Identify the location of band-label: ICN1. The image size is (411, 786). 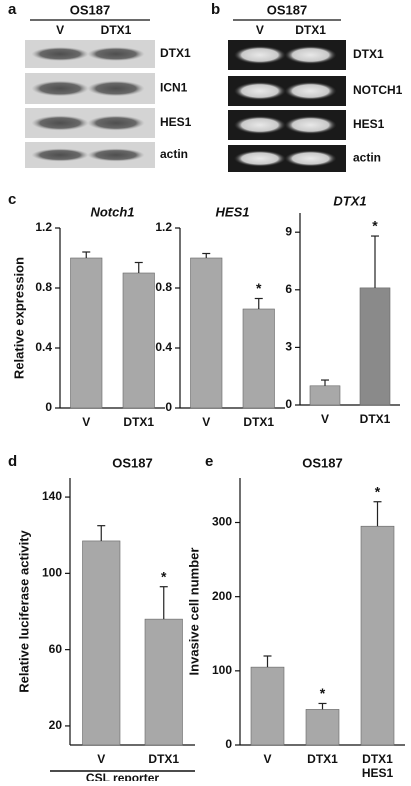
(174, 88).